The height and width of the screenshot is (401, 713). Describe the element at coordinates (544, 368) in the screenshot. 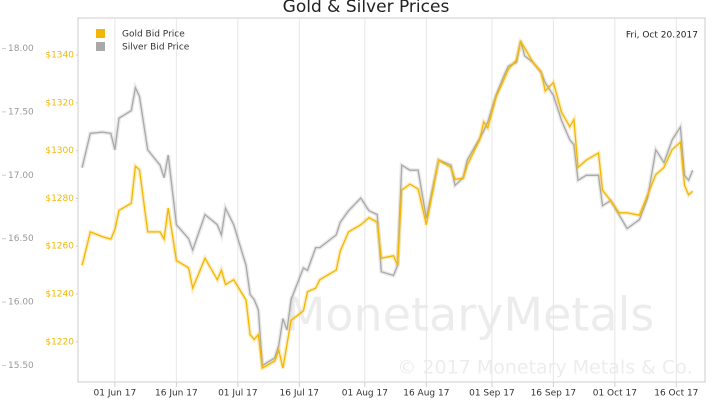

I see `copyright: © 2017 Monetary Metals & Co.` at that location.